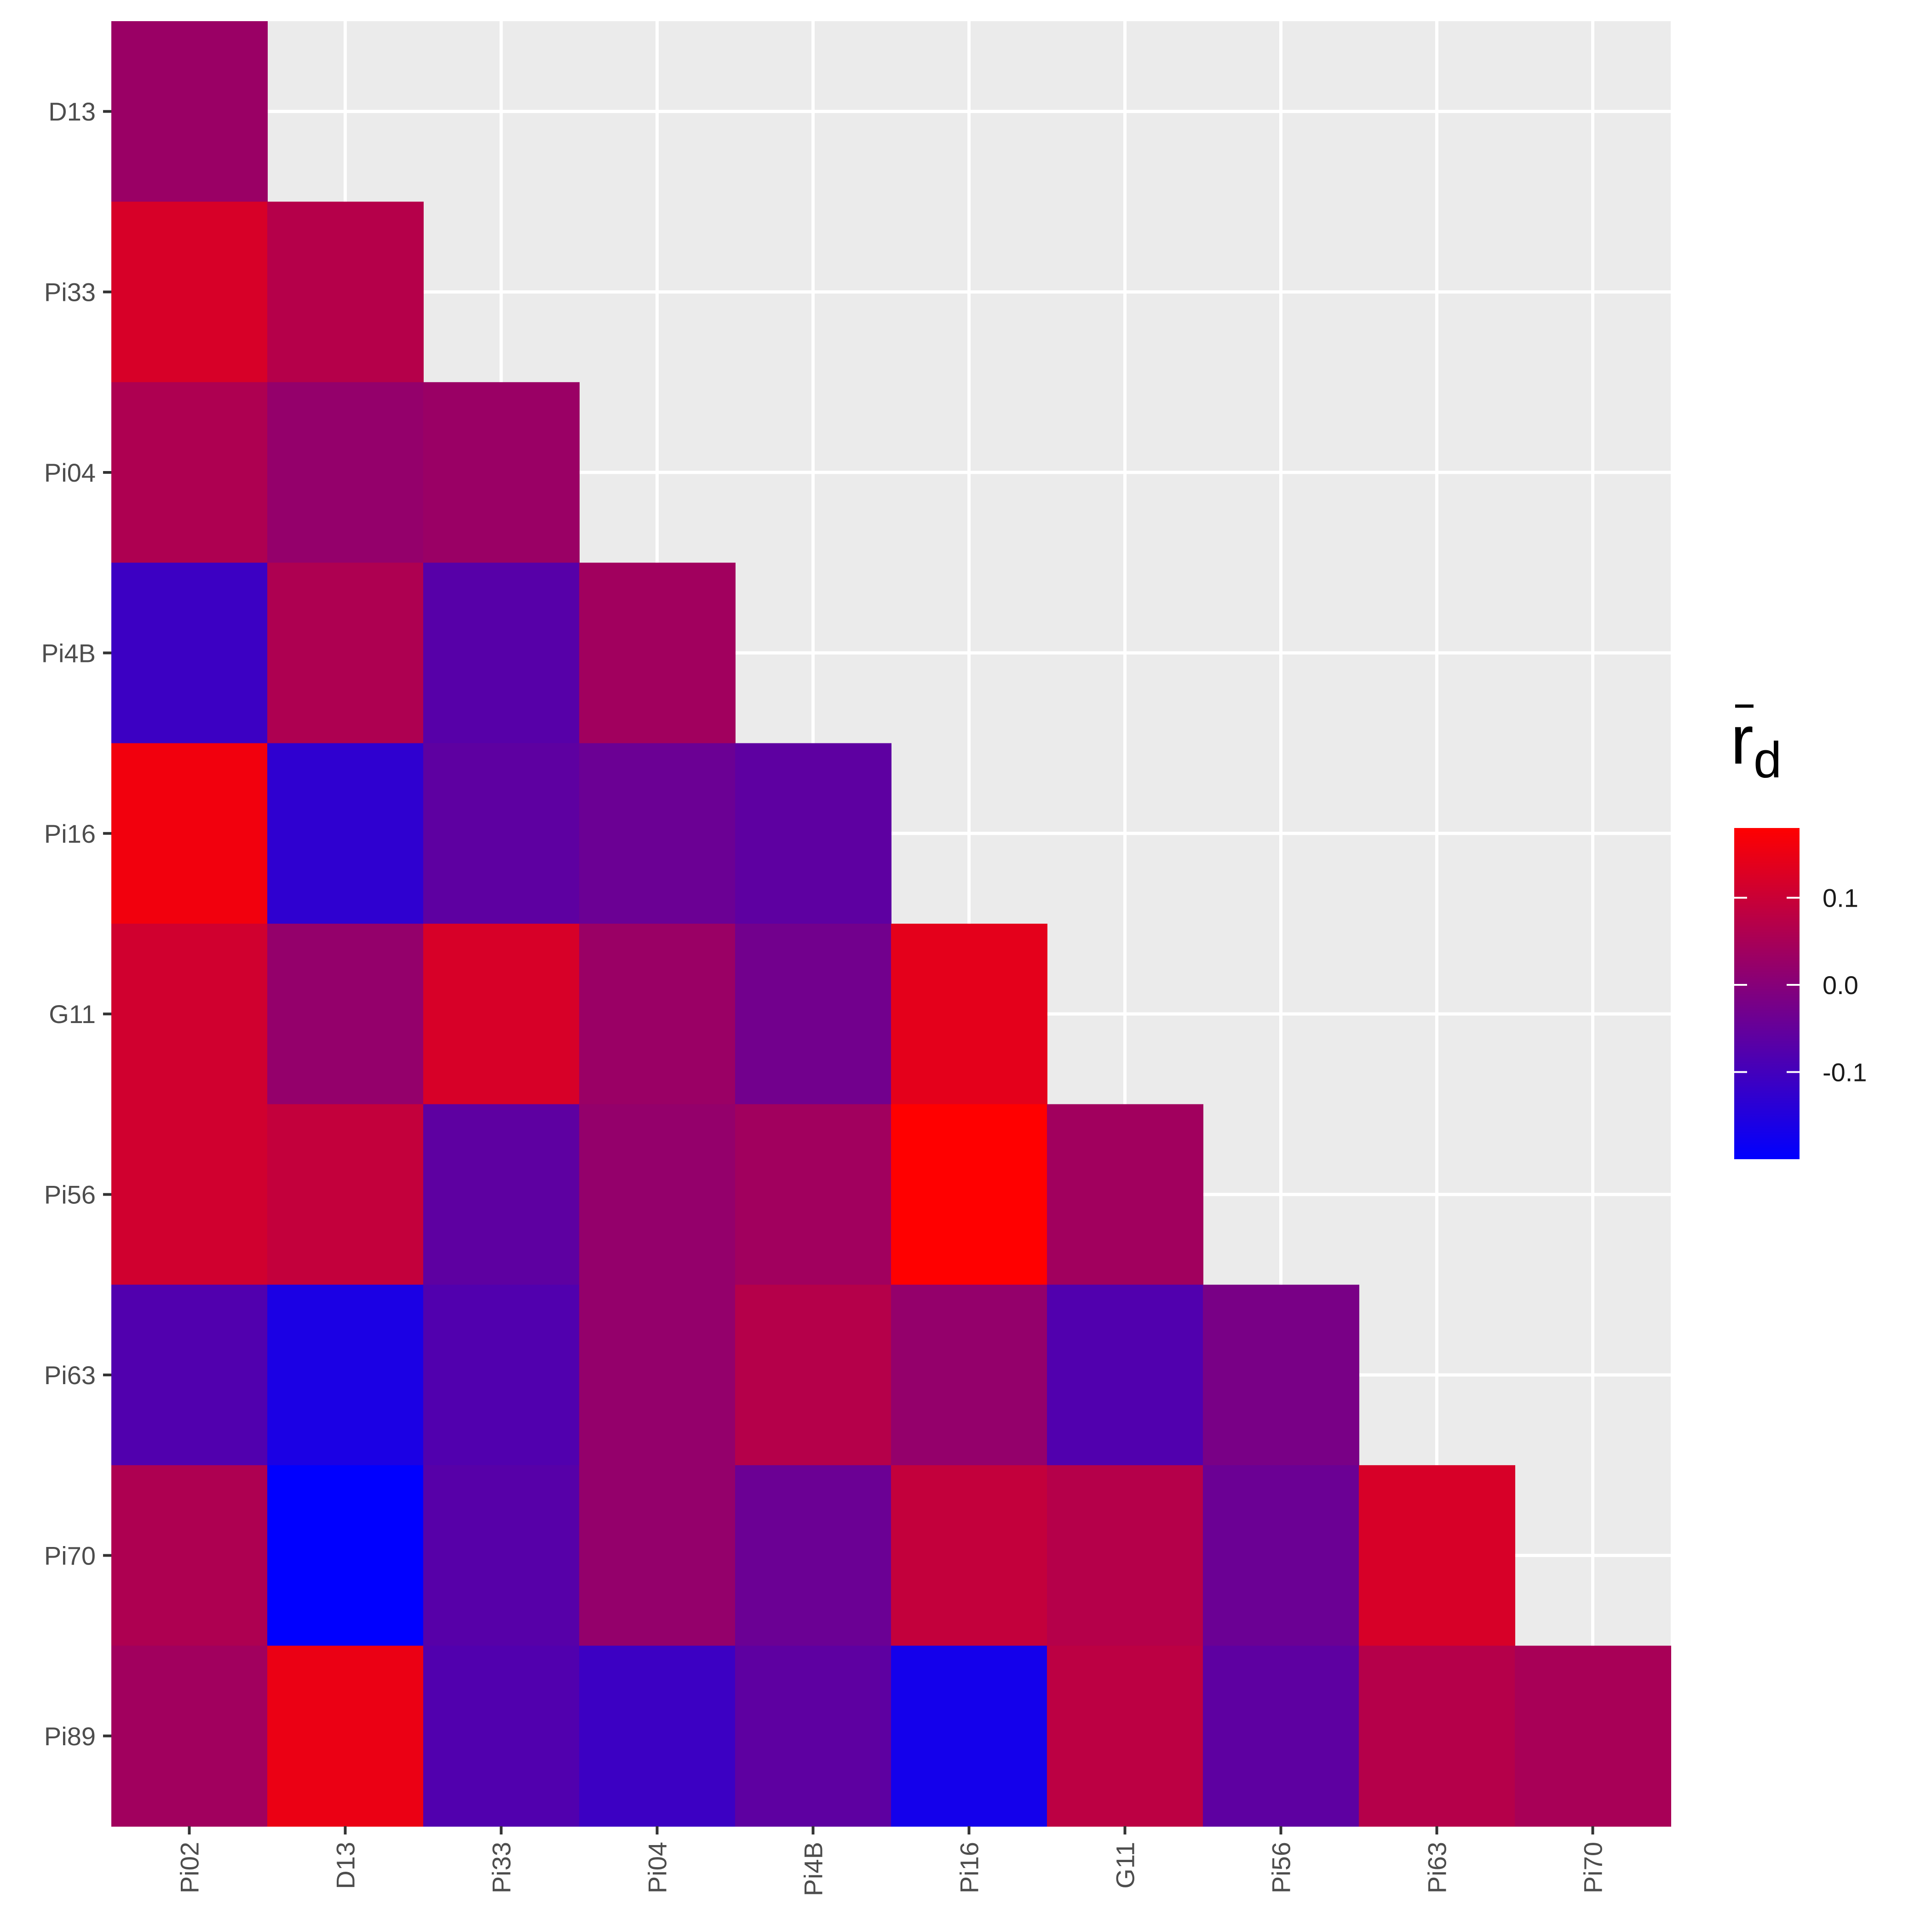 The height and width of the screenshot is (1932, 1932). Describe the element at coordinates (76, 924) in the screenshot. I see `y-axis: D13 Pi33 Pi04 Pi4B Pi16 G11 Pi56 Pi63 Pi70 Pi89` at that location.